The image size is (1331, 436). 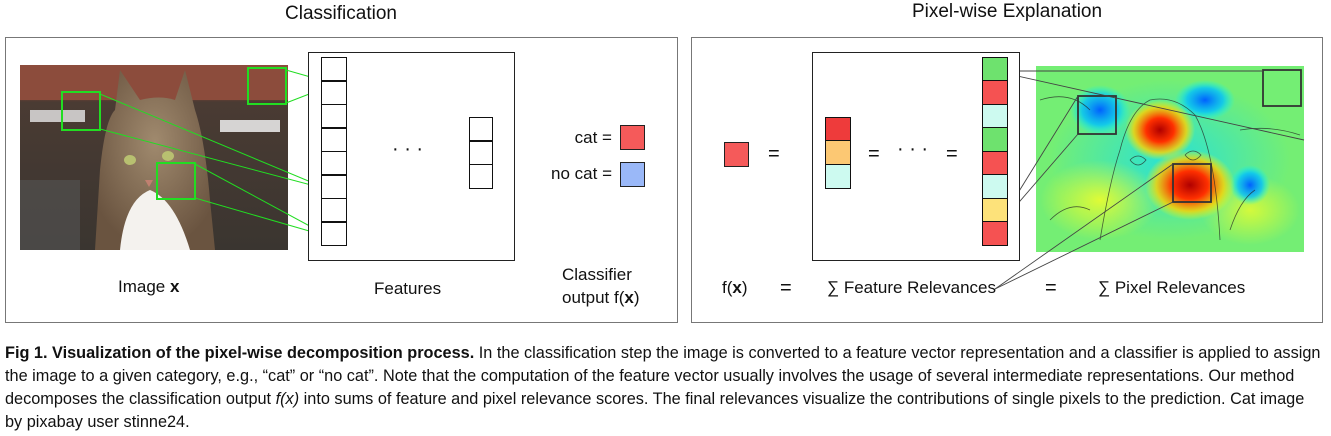 What do you see at coordinates (727, 287) in the screenshot?
I see `fx-text: f(` at bounding box center [727, 287].